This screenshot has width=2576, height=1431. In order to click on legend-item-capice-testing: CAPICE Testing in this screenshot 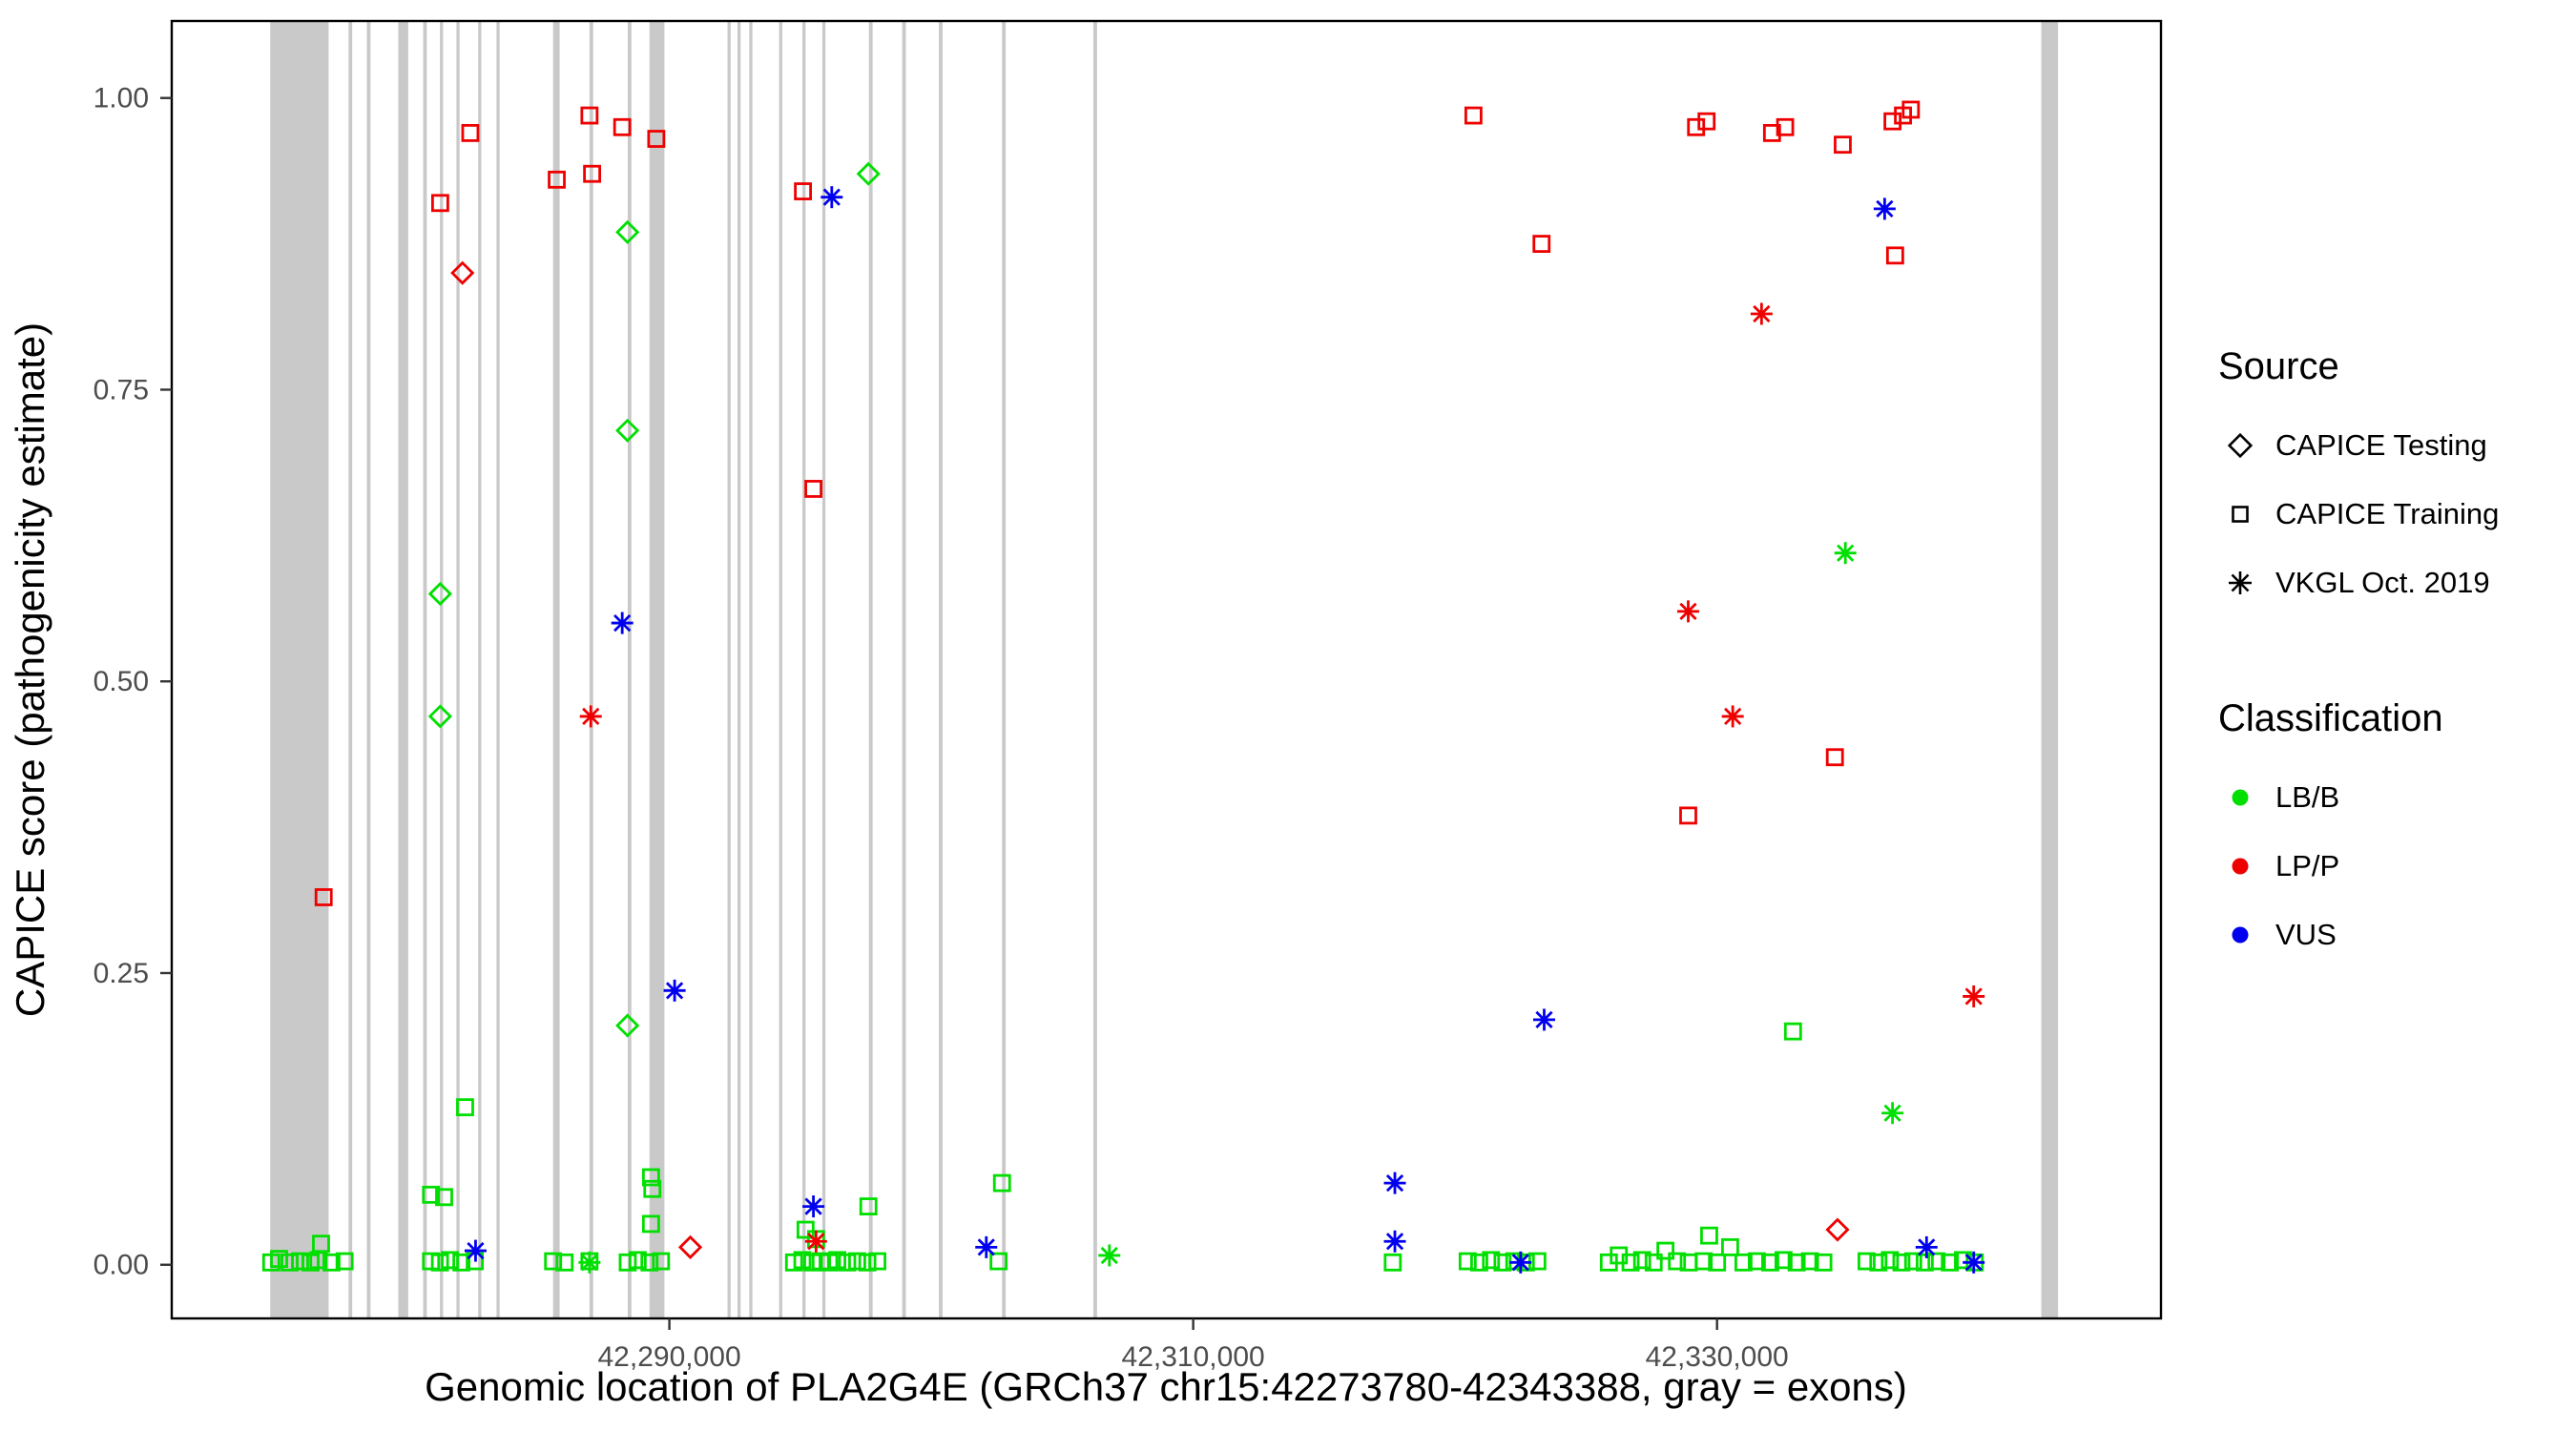, I will do `click(2394, 446)`.